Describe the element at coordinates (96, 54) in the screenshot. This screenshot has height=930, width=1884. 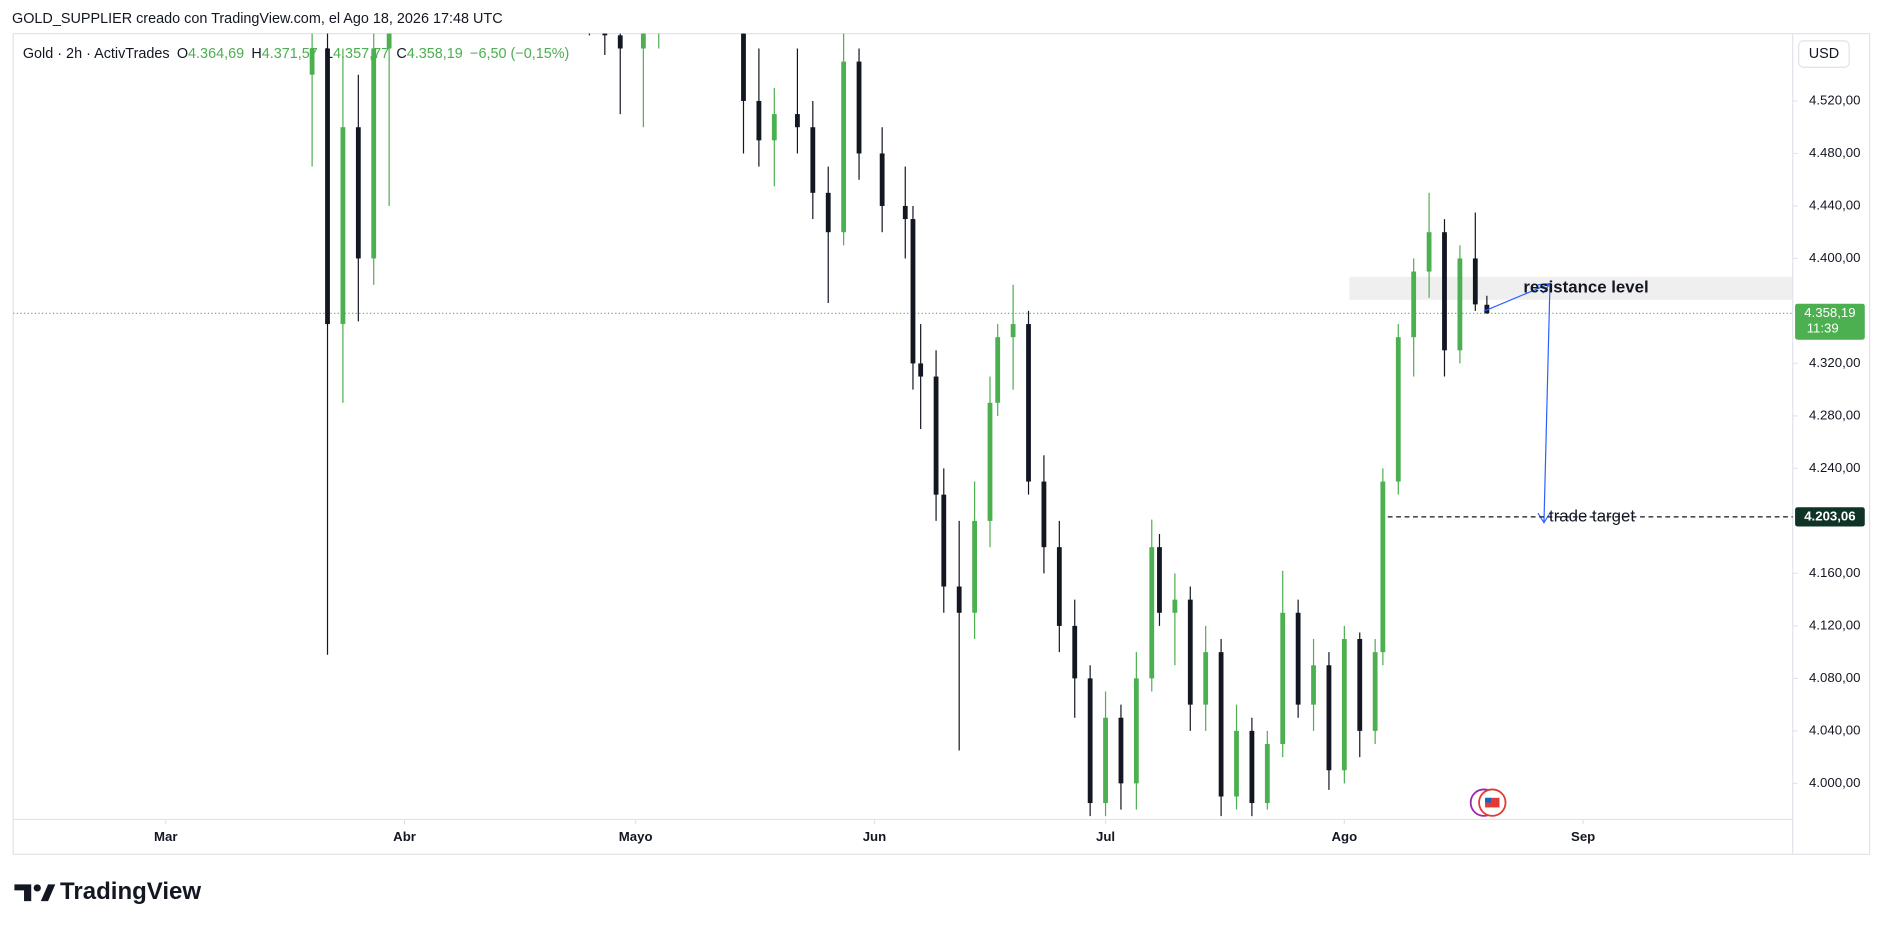
I see `legend-symbol: Gold · 2h · ActivTrades` at that location.